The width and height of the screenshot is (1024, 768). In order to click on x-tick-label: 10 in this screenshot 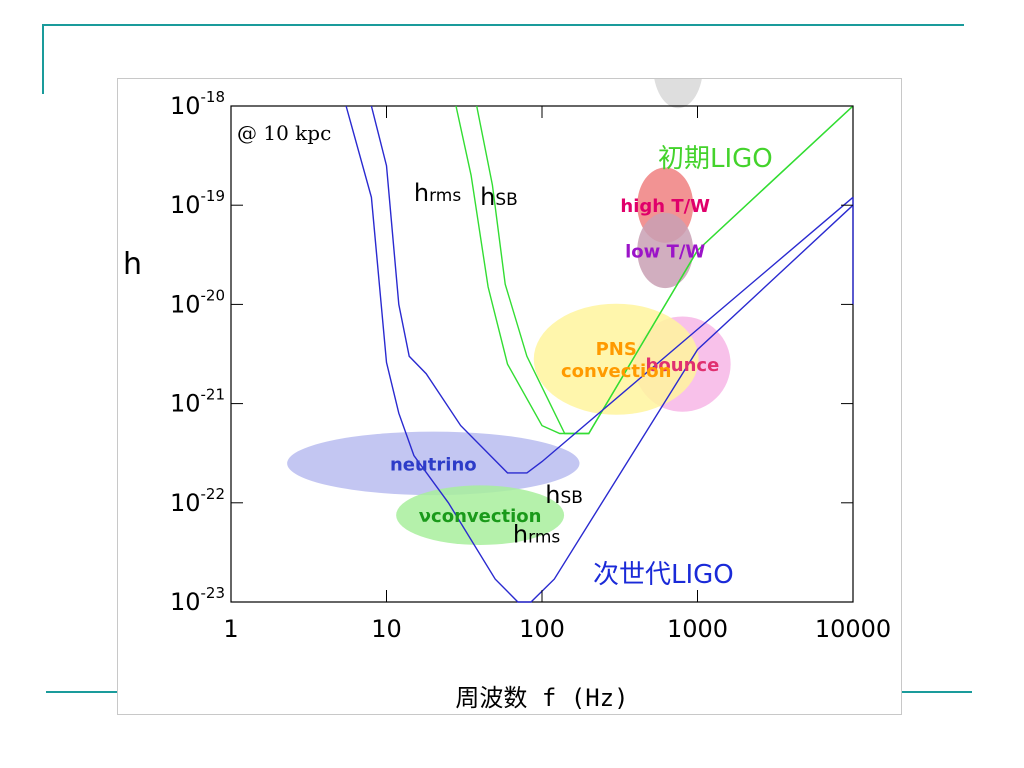, I will do `click(386, 629)`.